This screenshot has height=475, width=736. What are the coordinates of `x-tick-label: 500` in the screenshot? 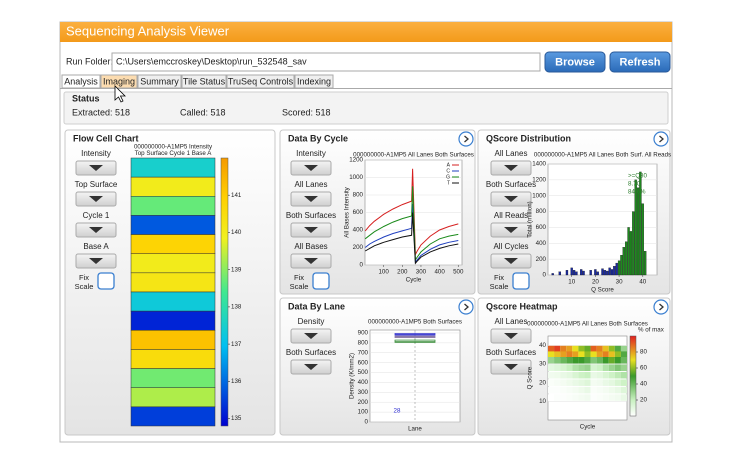 It's located at (458, 272).